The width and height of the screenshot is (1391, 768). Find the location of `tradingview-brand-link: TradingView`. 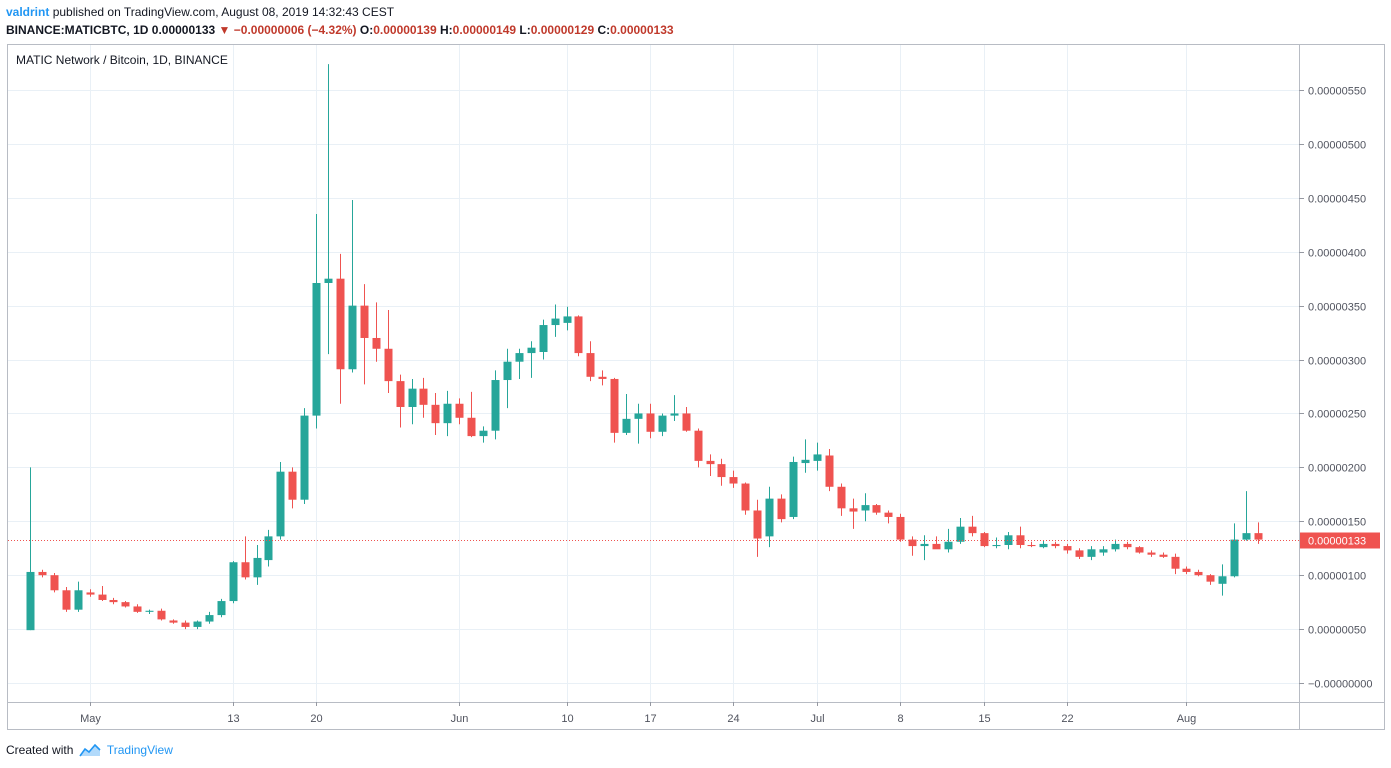

tradingview-brand-link: TradingView is located at coordinates (139, 750).